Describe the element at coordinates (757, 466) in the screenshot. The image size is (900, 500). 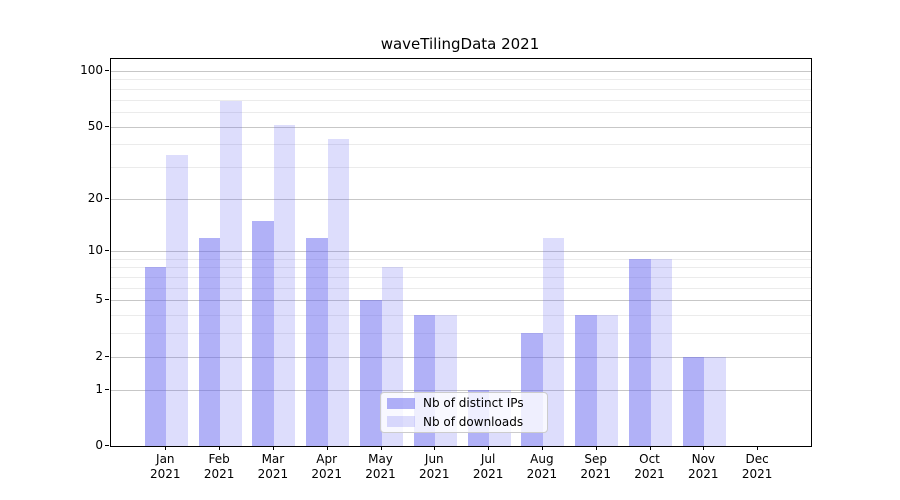
I see `x-tick-label-dec: Dec 2021` at that location.